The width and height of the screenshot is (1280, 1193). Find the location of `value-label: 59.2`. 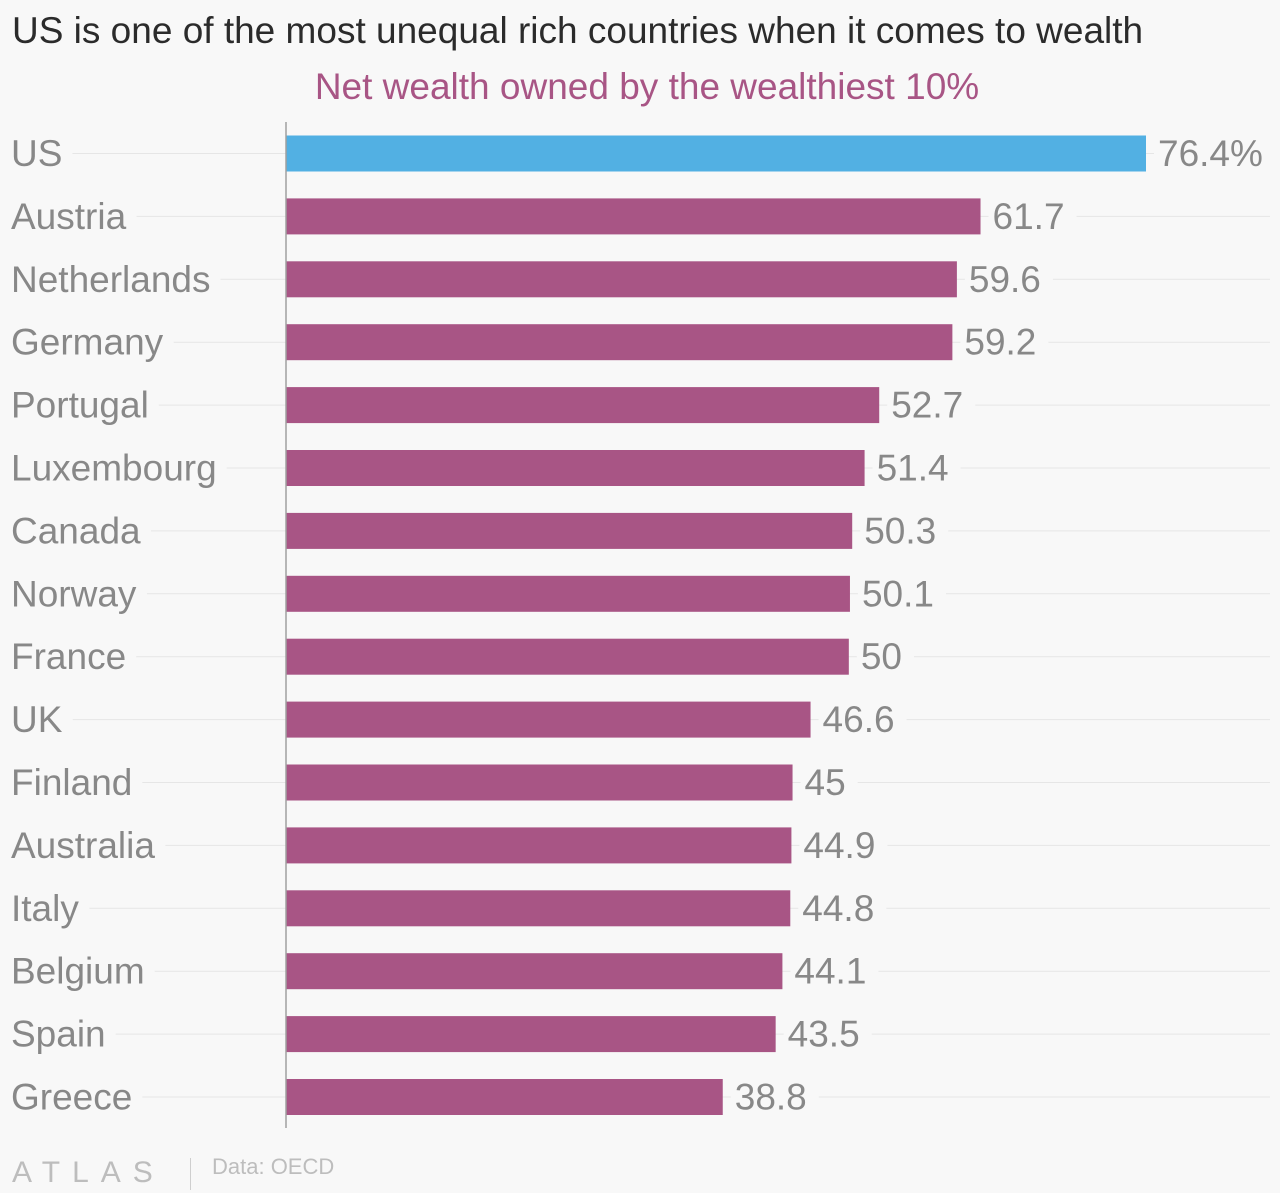

value-label: 59.2 is located at coordinates (1000, 342).